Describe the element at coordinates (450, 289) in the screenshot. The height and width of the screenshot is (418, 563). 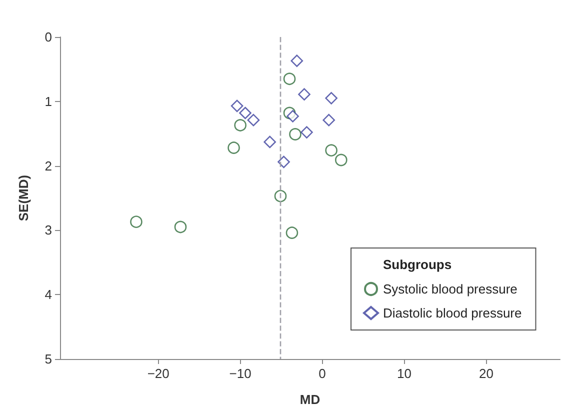
I see `legend-label: Systolic blood pressure` at that location.